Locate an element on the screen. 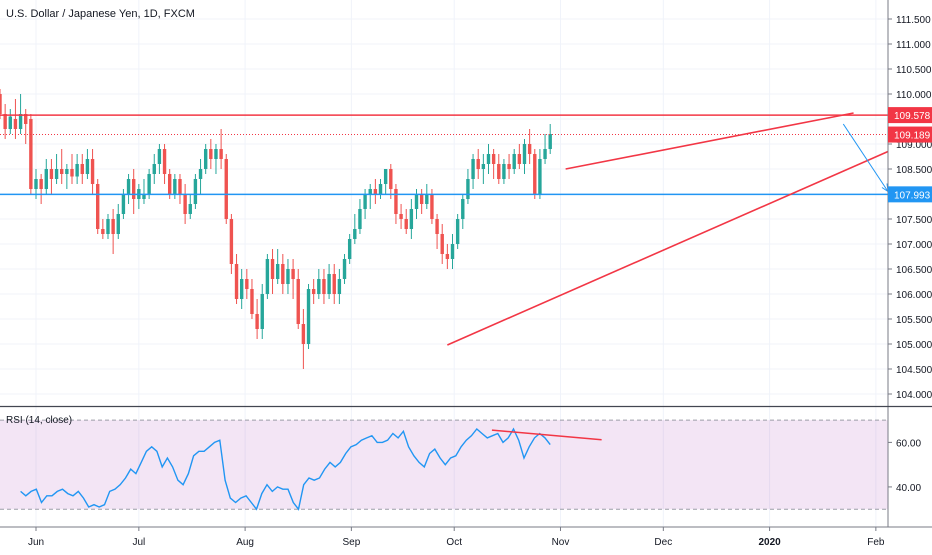 This screenshot has width=932, height=555. price-label-text: 107.993 is located at coordinates (912, 195).